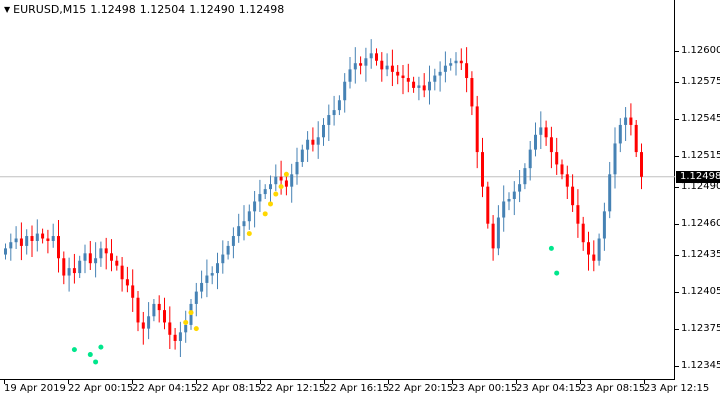 This screenshot has width=720, height=400. What do you see at coordinates (165, 388) in the screenshot?
I see `time-label: 22 Apr 04:15` at bounding box center [165, 388].